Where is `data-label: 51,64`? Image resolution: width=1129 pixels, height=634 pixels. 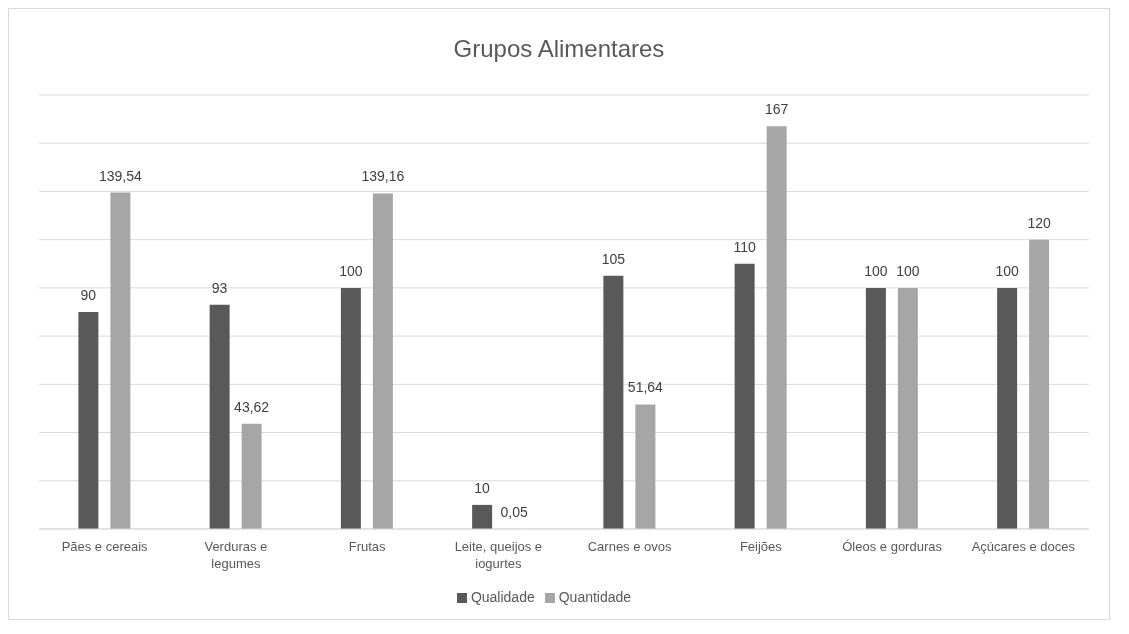
data-label: 51,64 is located at coordinates (645, 387).